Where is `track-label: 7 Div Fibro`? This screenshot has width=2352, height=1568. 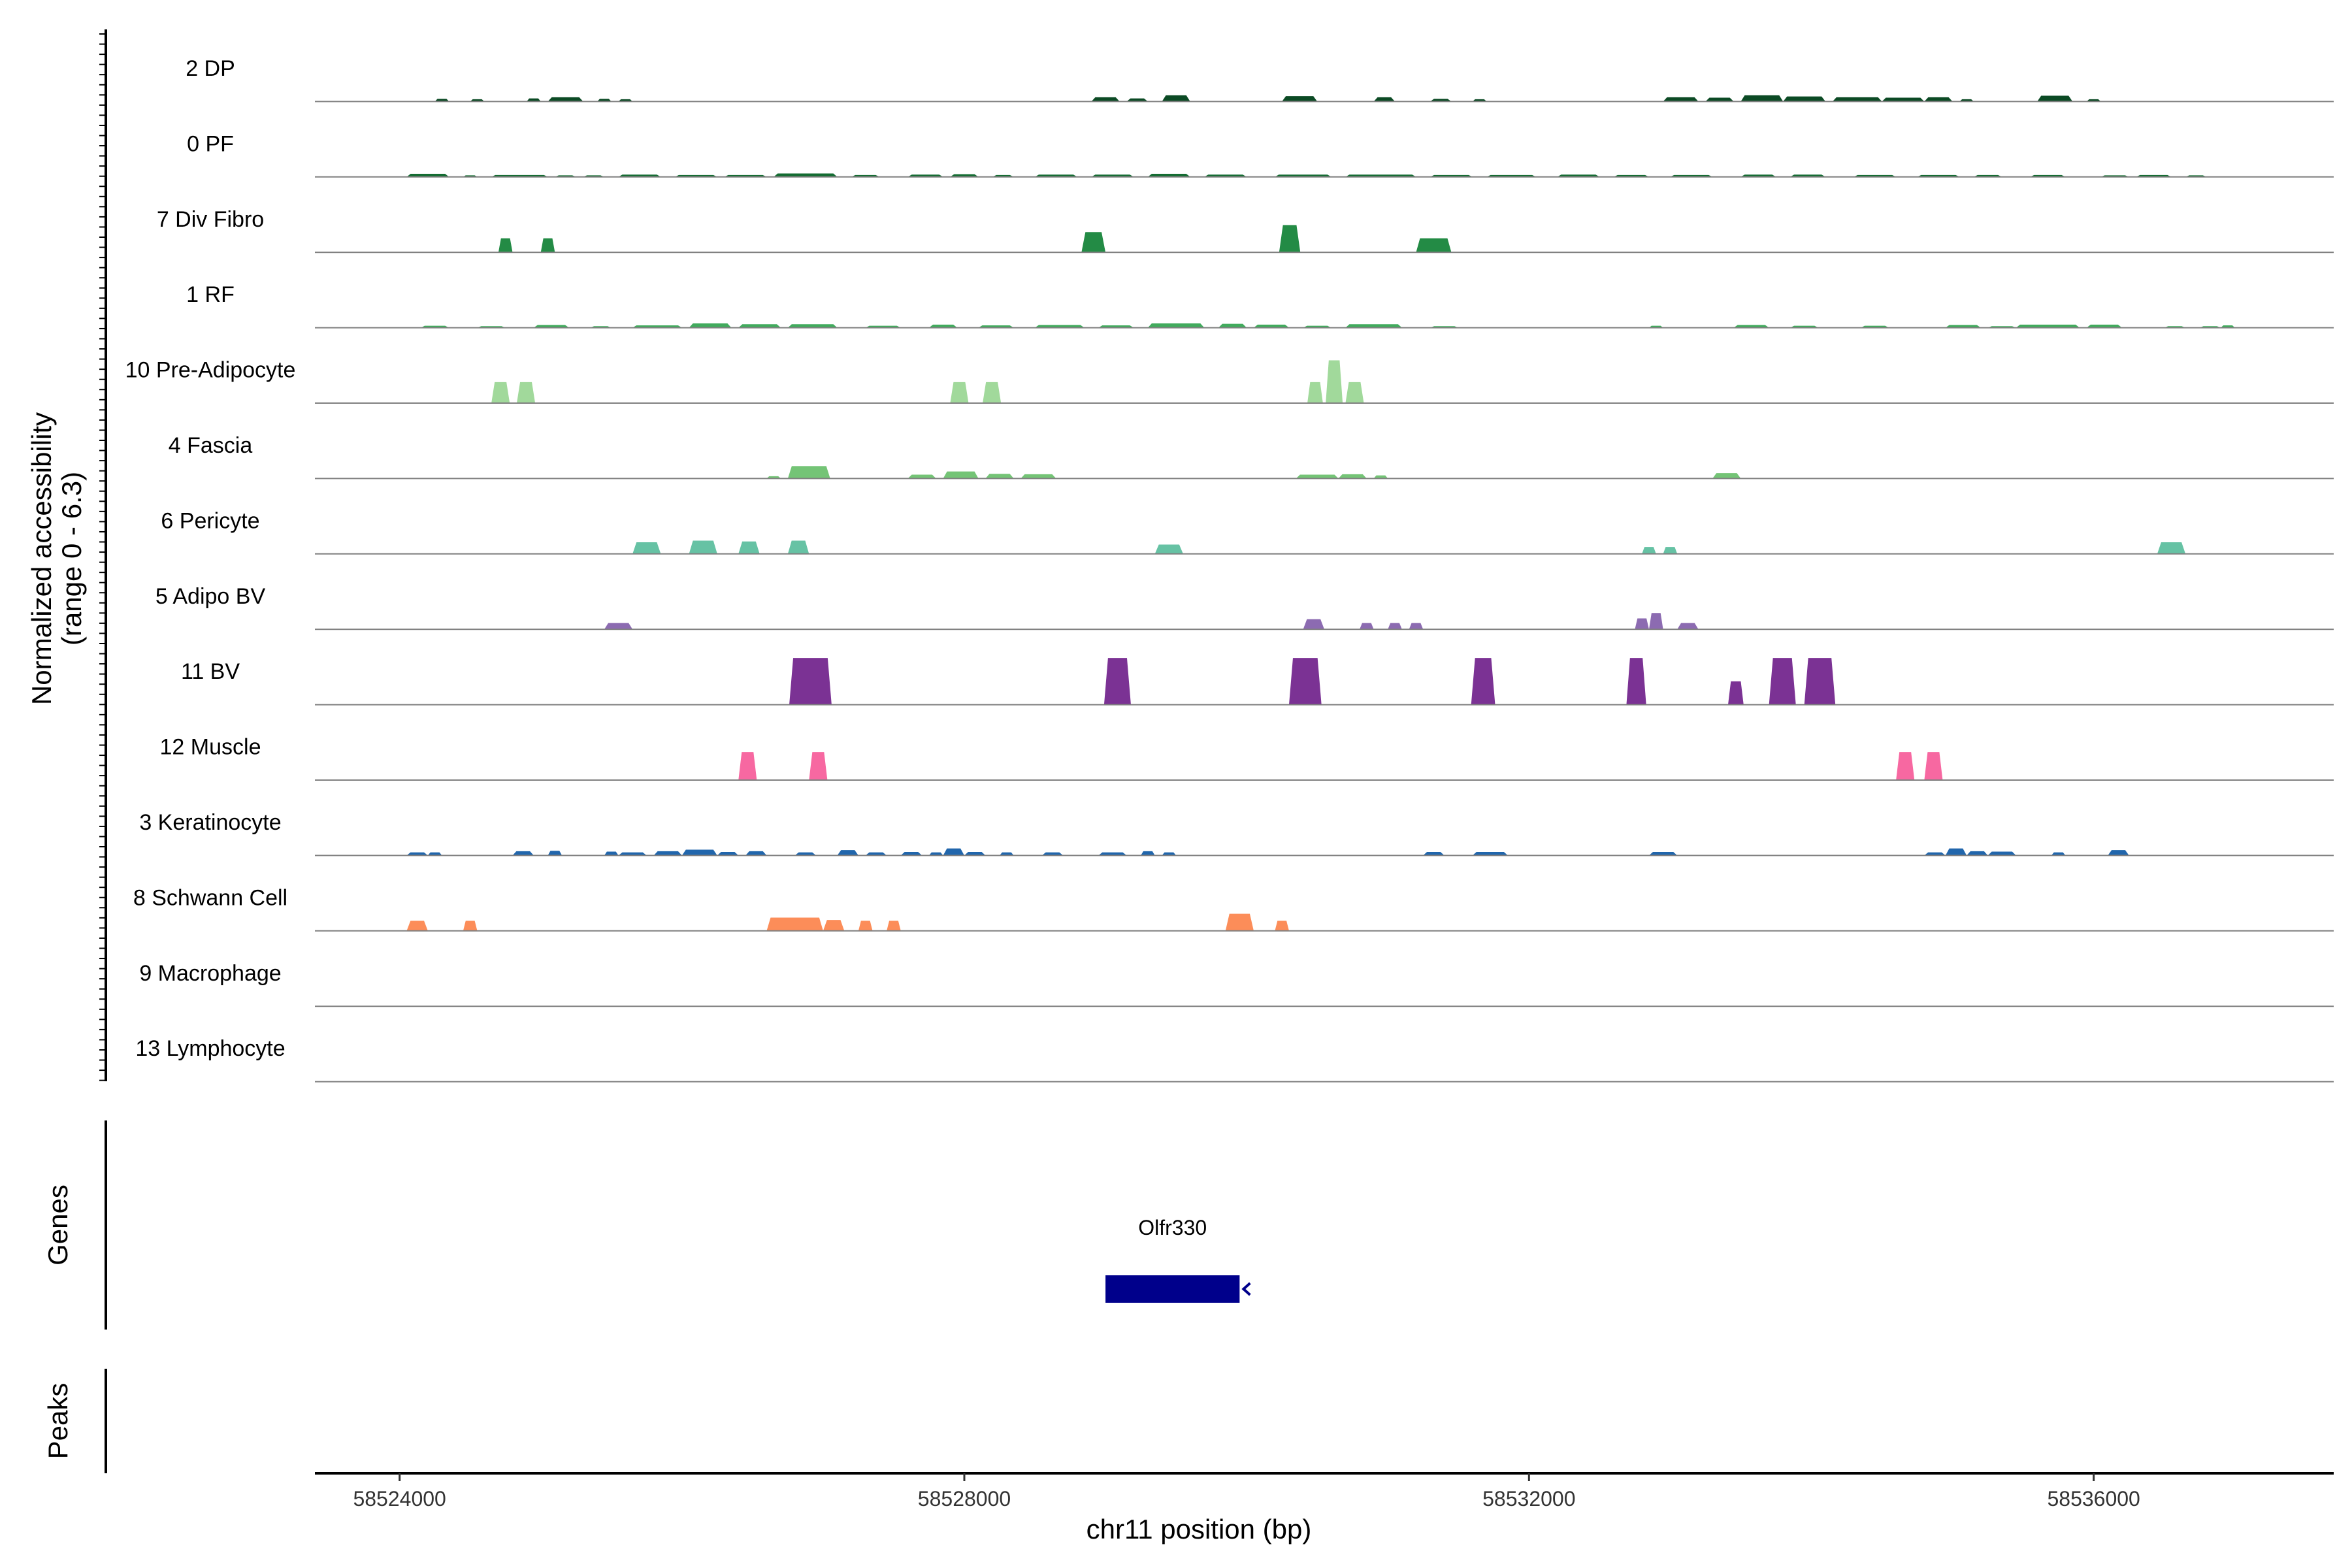
track-label: 7 Div Fibro is located at coordinates (210, 219).